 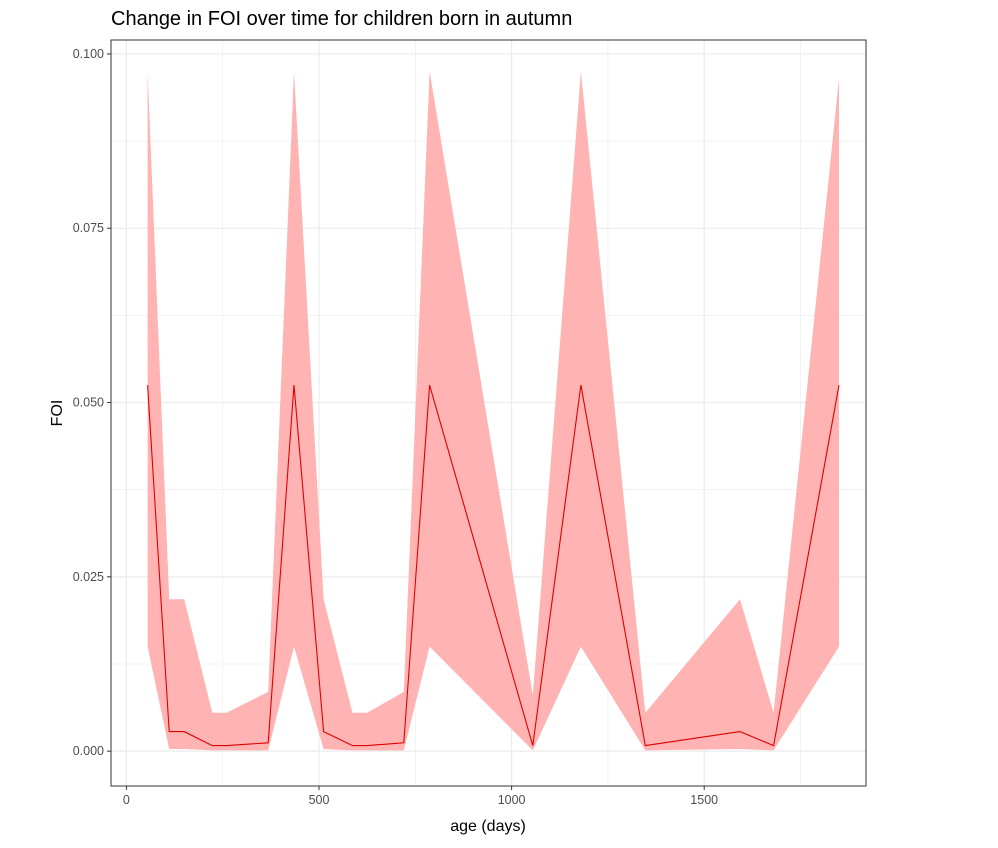 What do you see at coordinates (420, 796) in the screenshot?
I see `x-axis: 0 500 1000 1500` at bounding box center [420, 796].